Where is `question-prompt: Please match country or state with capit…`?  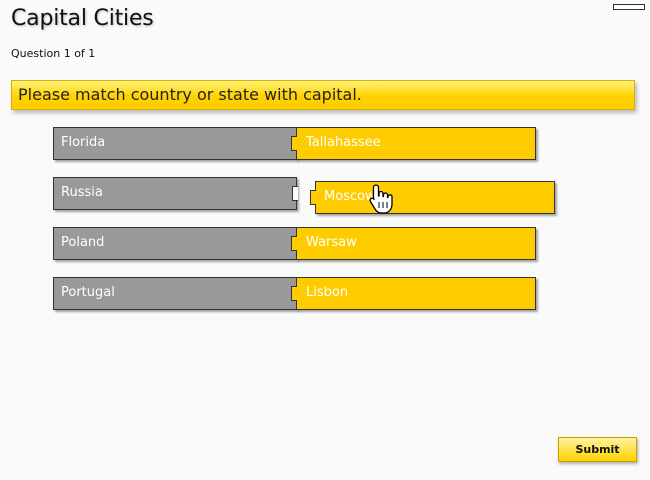
question-prompt: Please match country or state with capit… is located at coordinates (323, 95).